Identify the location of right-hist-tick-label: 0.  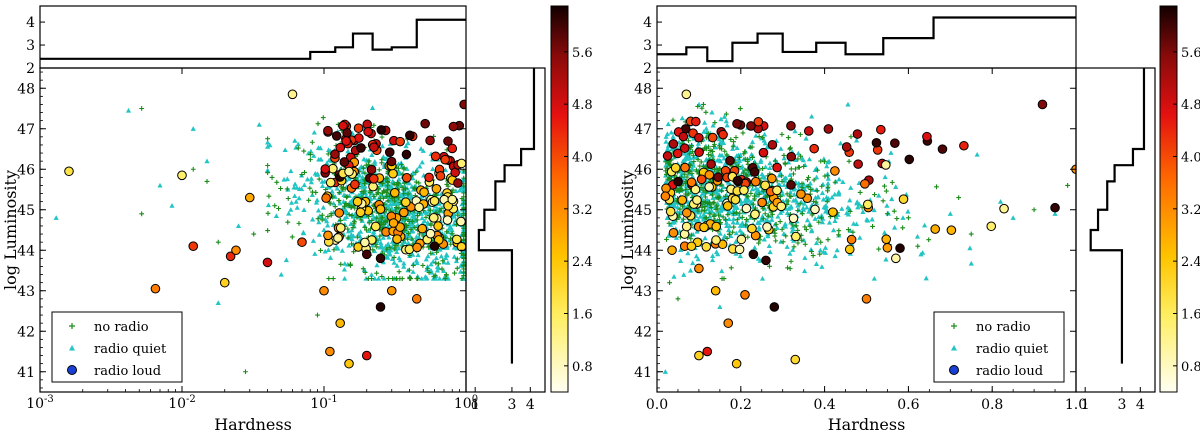
(474, 405).